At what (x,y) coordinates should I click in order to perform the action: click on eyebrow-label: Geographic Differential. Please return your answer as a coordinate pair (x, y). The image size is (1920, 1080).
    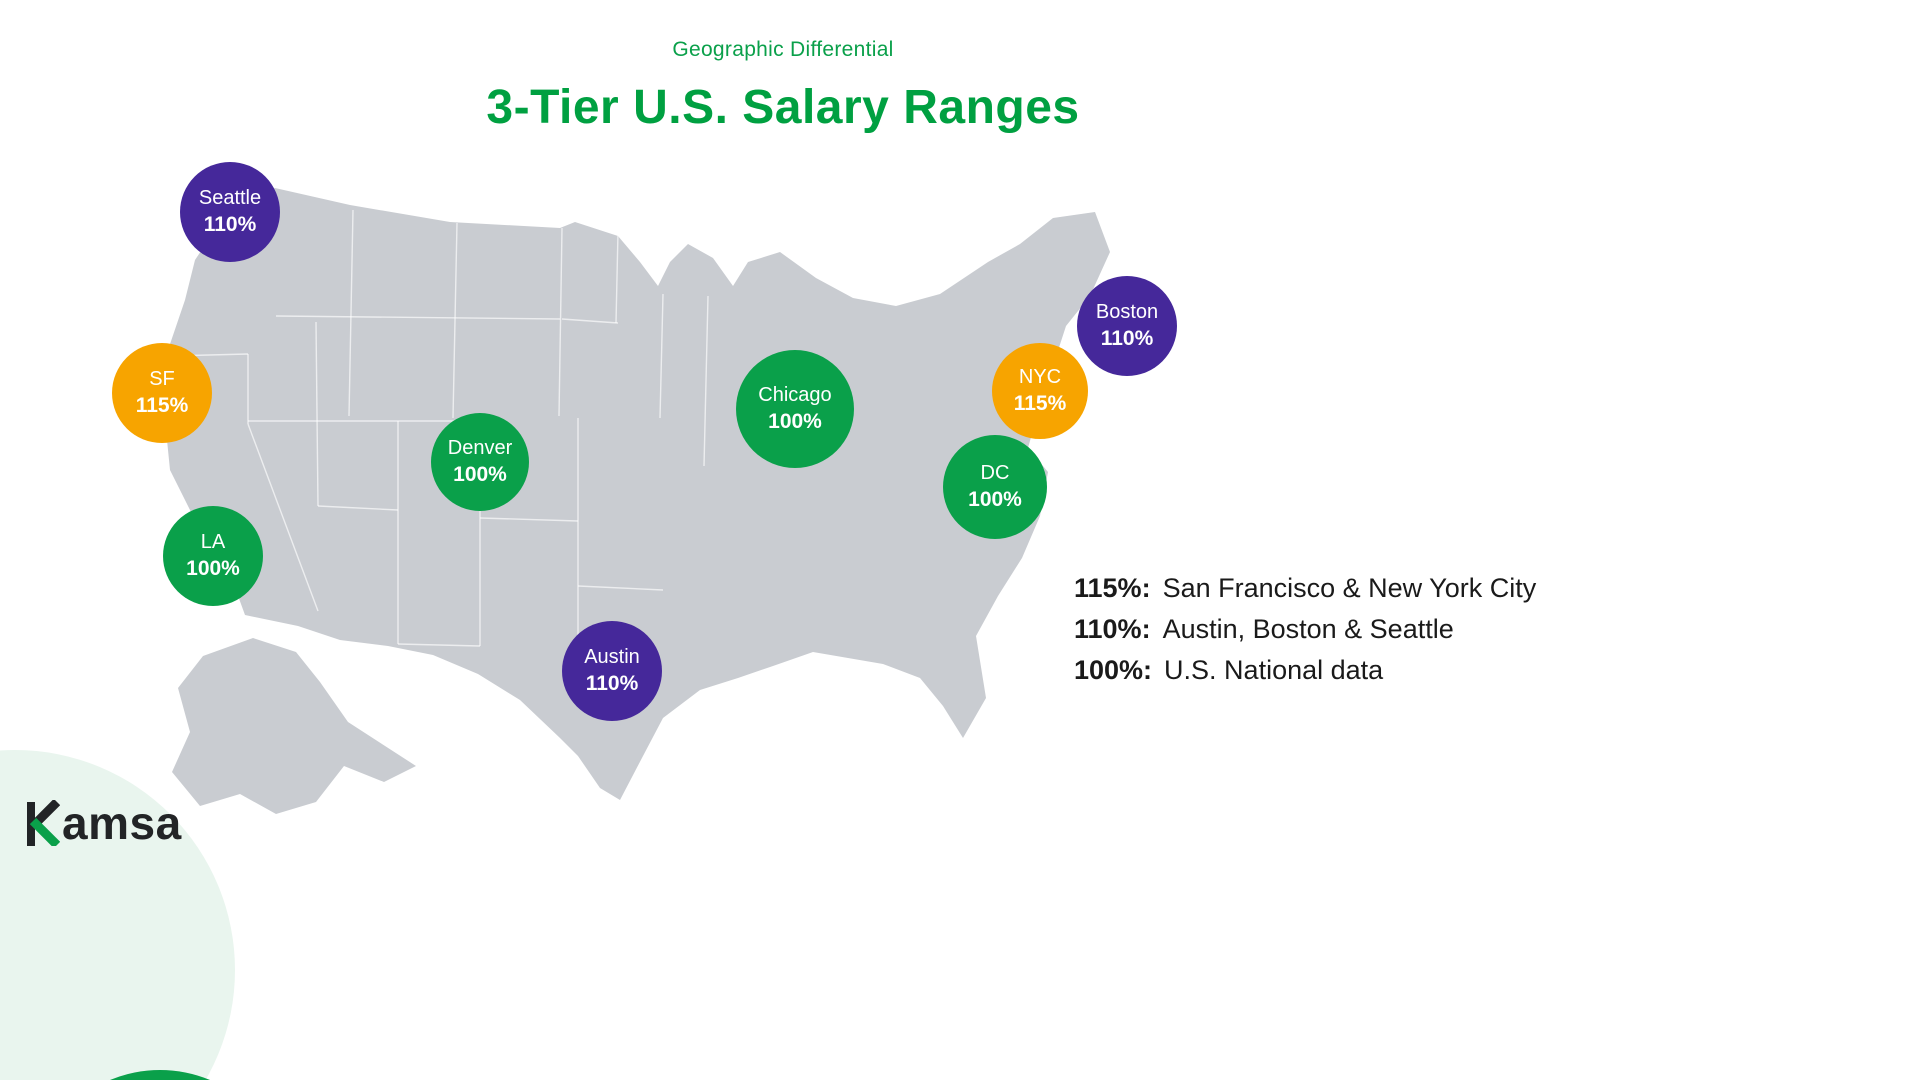
    Looking at the image, I should click on (783, 49).